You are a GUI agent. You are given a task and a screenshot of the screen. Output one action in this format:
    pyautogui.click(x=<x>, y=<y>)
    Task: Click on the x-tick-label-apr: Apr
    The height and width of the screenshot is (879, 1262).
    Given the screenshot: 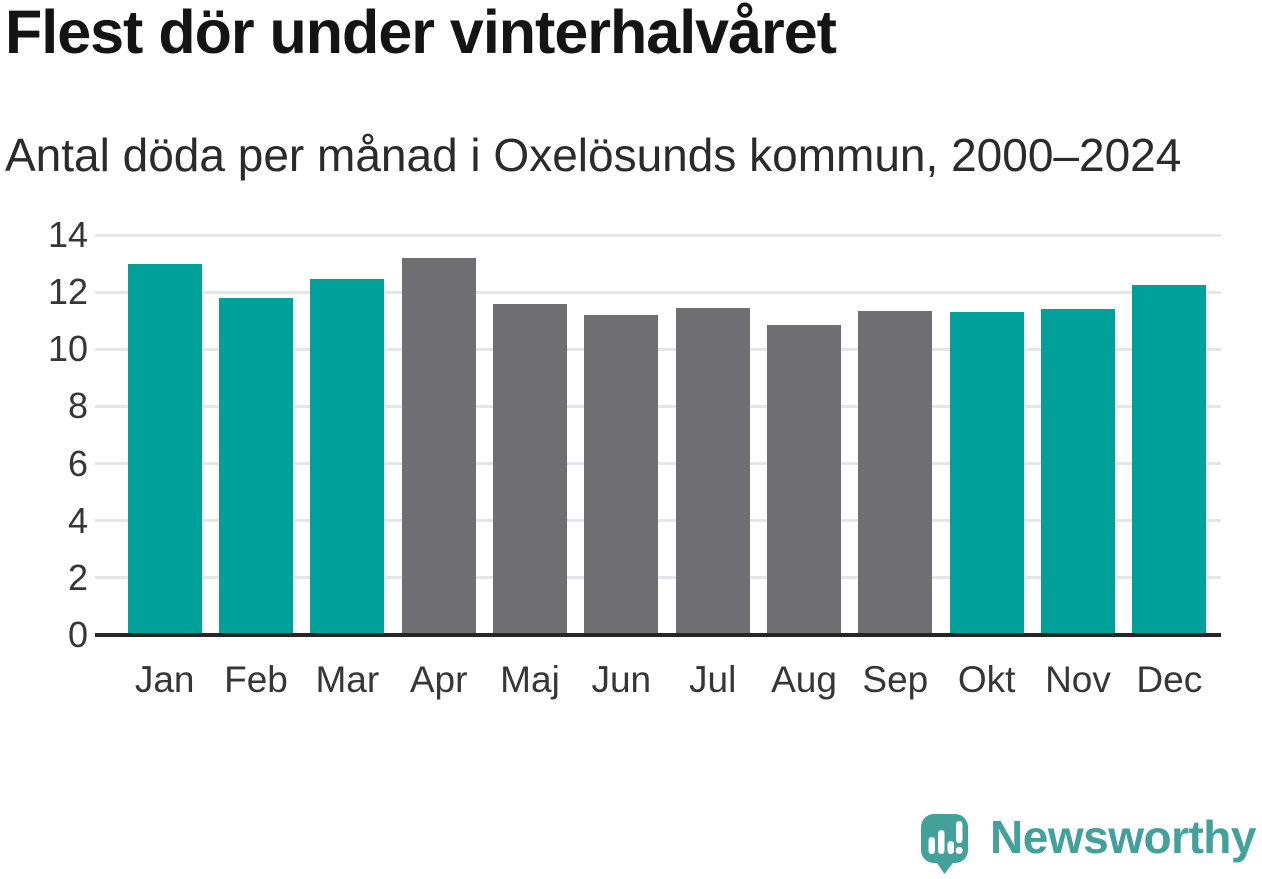 What is the action you would take?
    pyautogui.click(x=438, y=679)
    